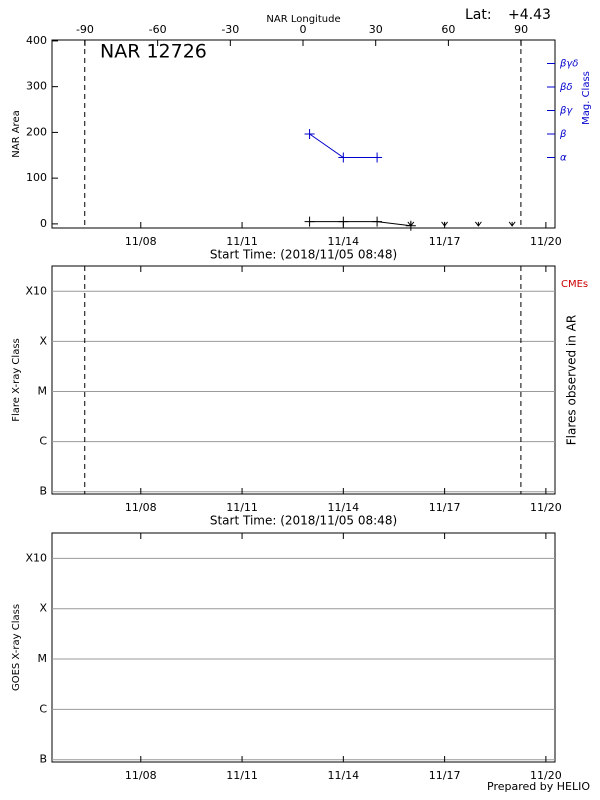  What do you see at coordinates (360, 224) in the screenshot?
I see `series-line` at bounding box center [360, 224].